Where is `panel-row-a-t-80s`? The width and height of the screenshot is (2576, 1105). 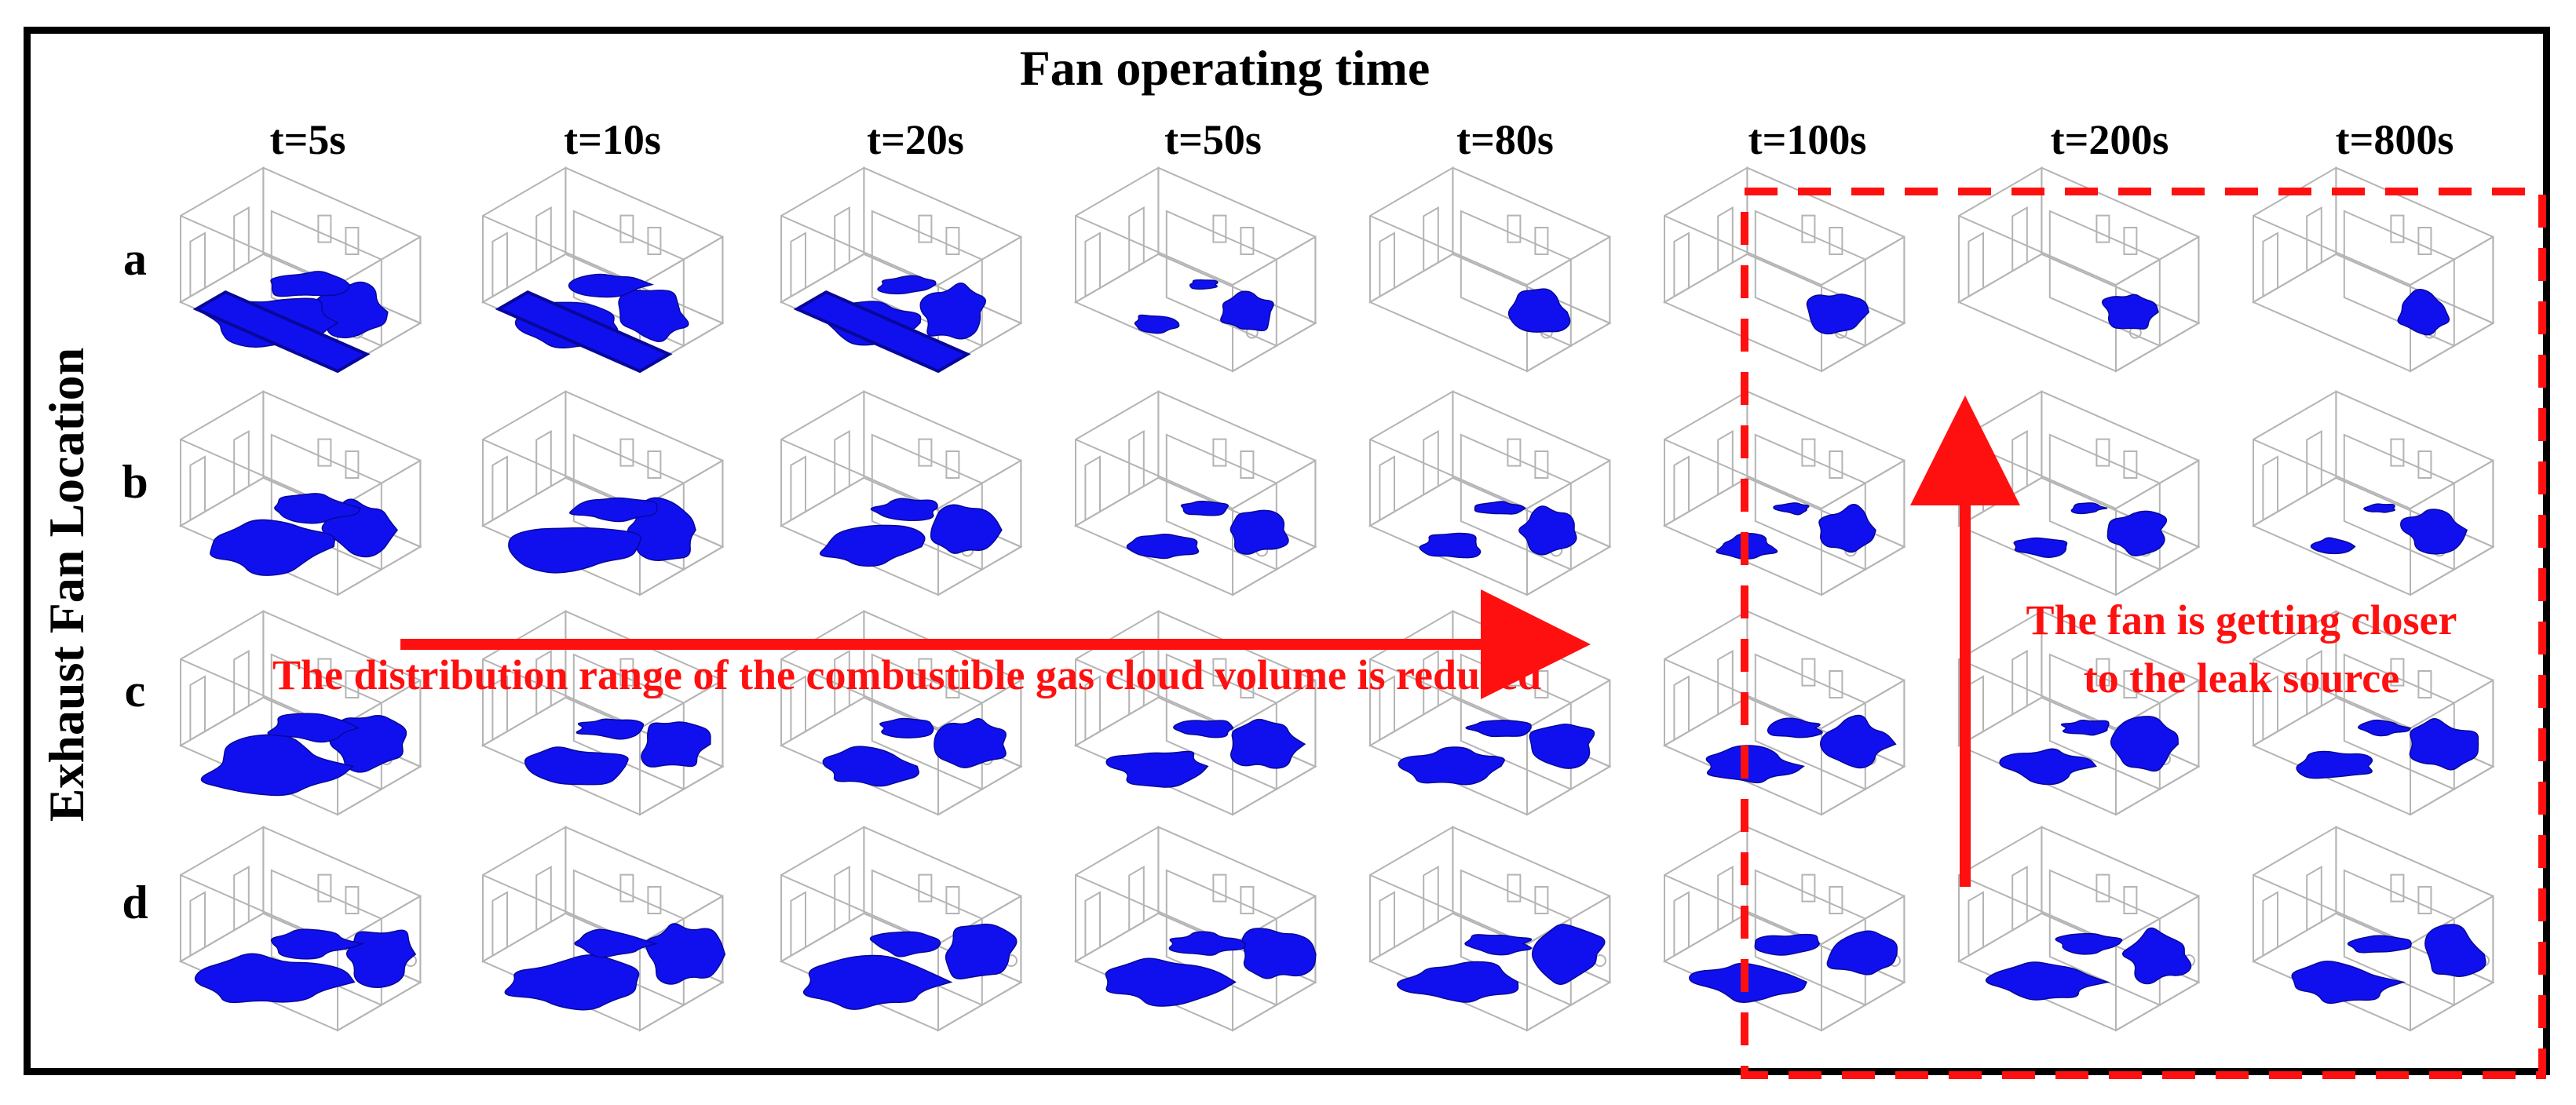
panel-row-a-t-80s is located at coordinates (1490, 269).